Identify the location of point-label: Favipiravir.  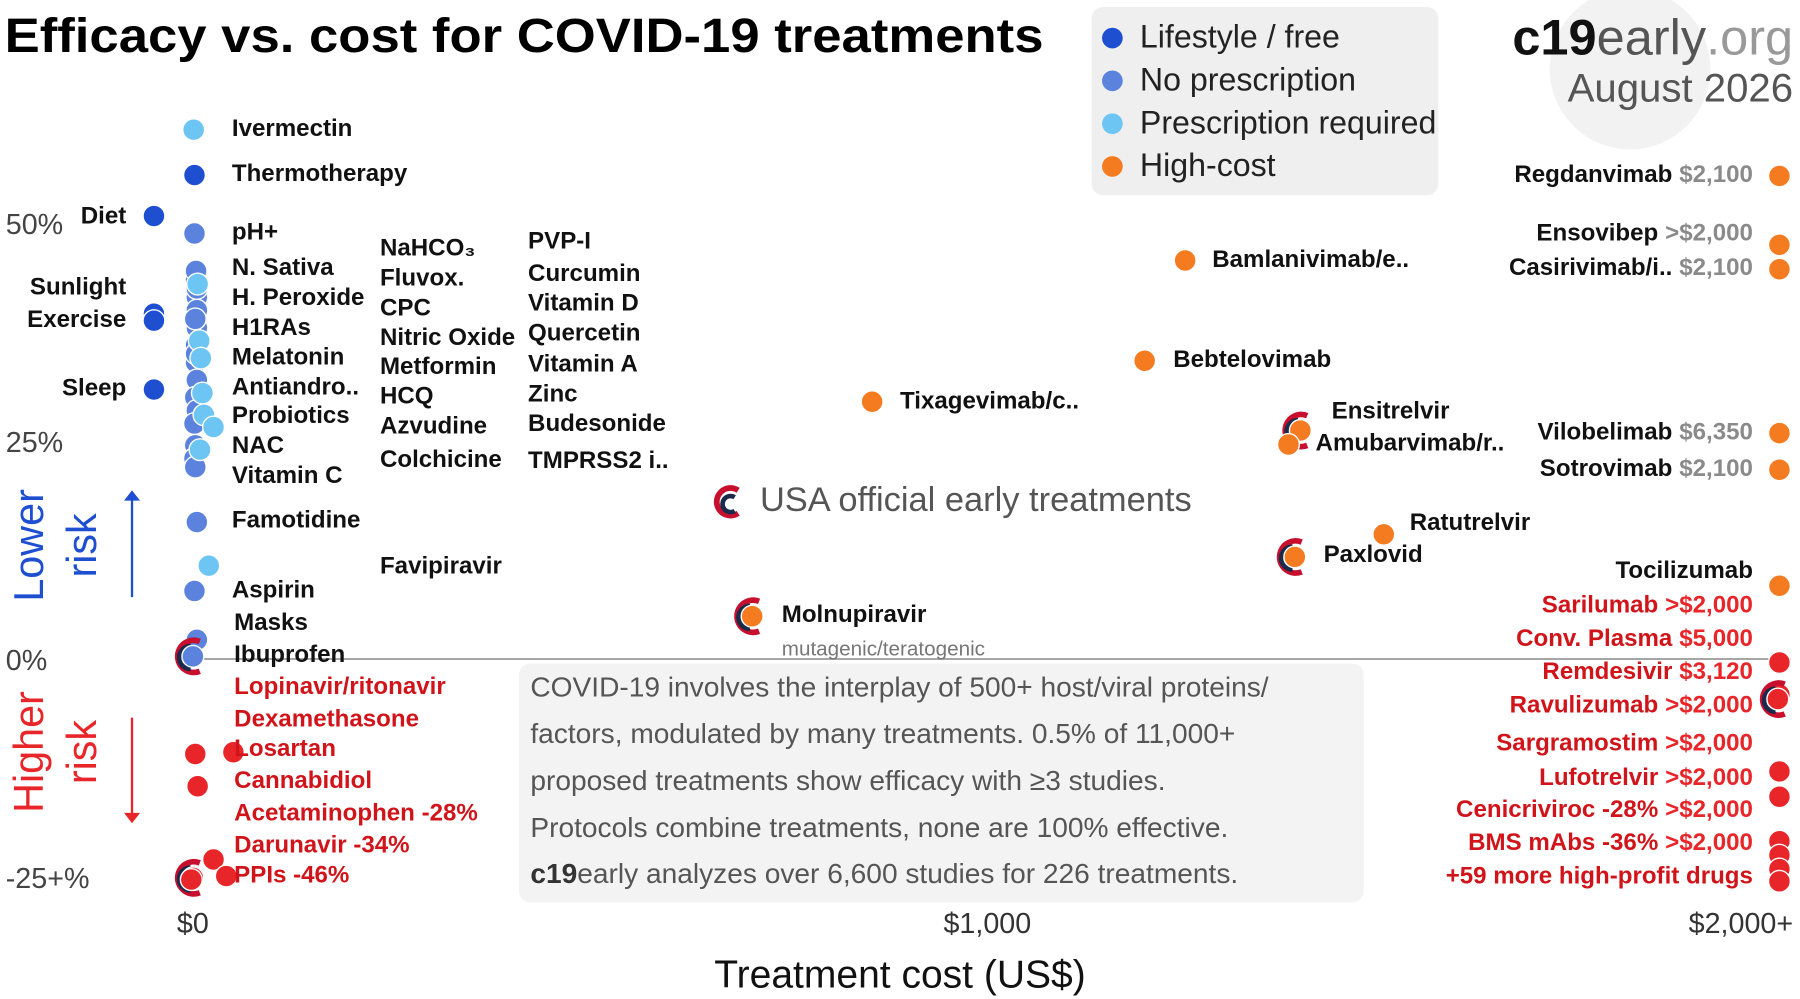
(441, 566).